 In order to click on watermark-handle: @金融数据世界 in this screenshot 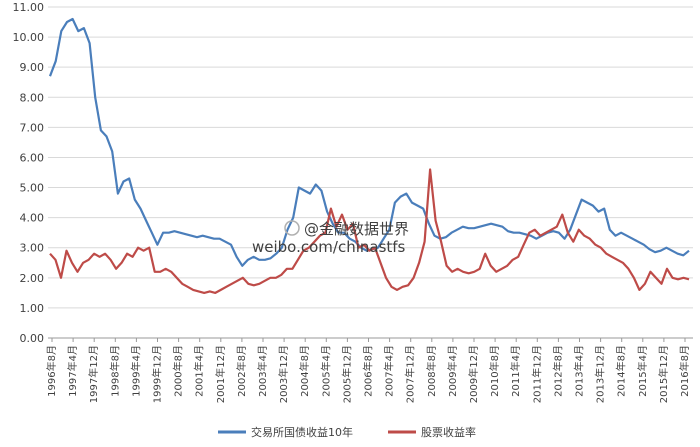, I will do `click(356, 229)`.